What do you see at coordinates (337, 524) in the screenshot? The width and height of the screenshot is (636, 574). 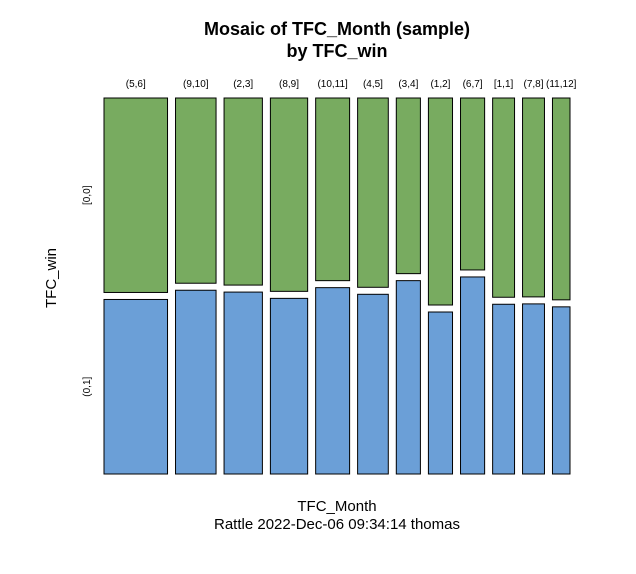 I see `chart-subtitle: Rattle 2022-Dec-06 09:34:14 thomas` at bounding box center [337, 524].